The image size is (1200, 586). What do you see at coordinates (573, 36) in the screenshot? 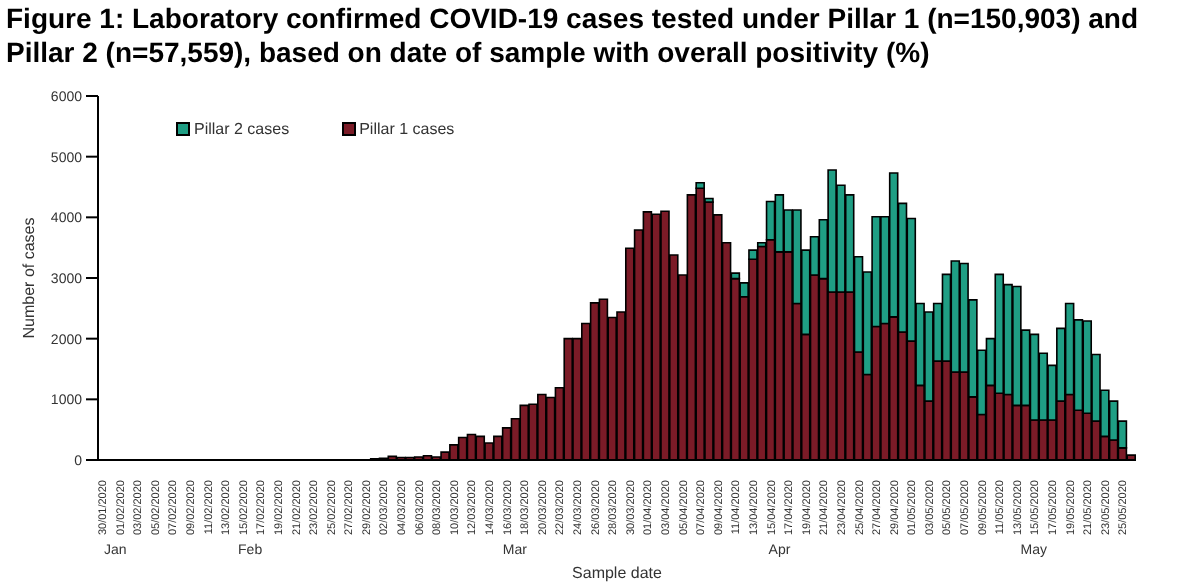
I see `chart-title: Figure 1: Laboratory confirmed COVID-19 cases tested under Pillar 1 (n=150,903) and Pillar 2 (n=57,559), based on date of sample with overall positivity (%)` at bounding box center [573, 36].